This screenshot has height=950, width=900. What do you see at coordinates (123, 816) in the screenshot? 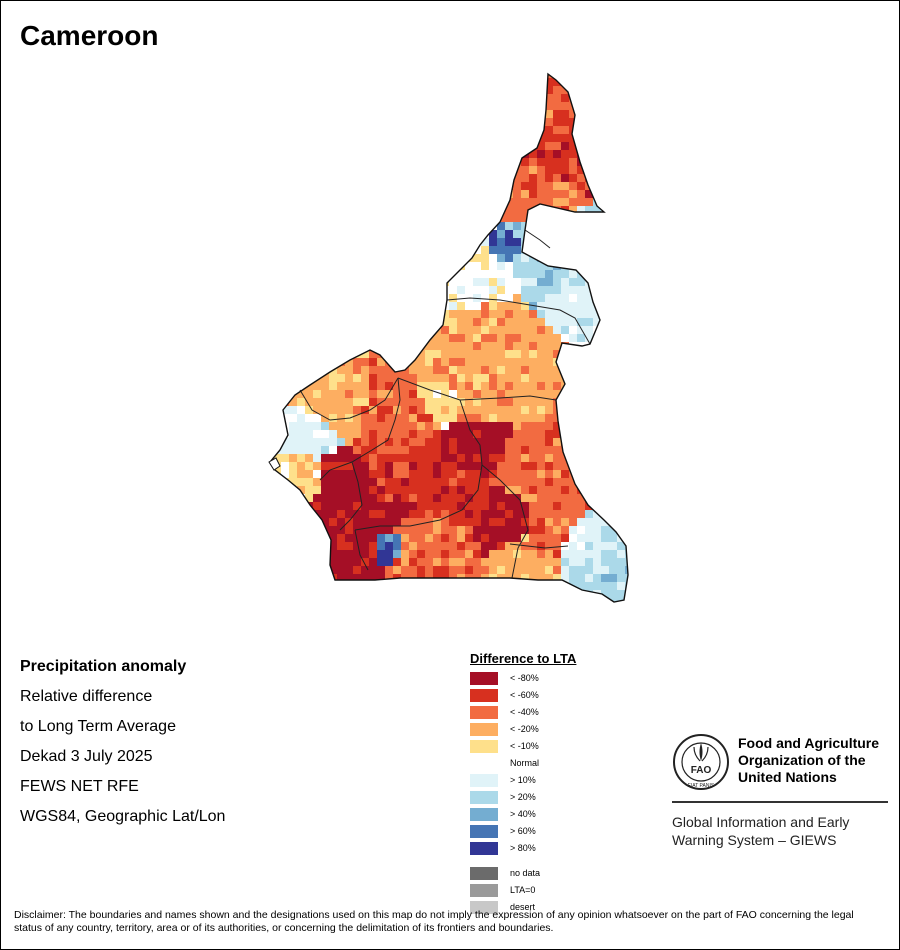
I see `info-line: WGS84, Geographic Lat/Lon` at bounding box center [123, 816].